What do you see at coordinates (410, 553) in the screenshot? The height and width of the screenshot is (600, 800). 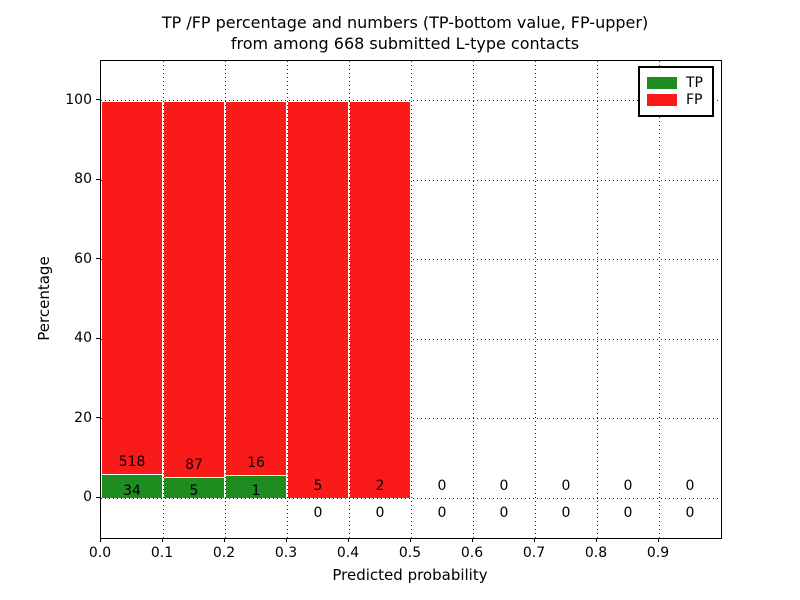 I see `x-tick-label: 0.5` at bounding box center [410, 553].